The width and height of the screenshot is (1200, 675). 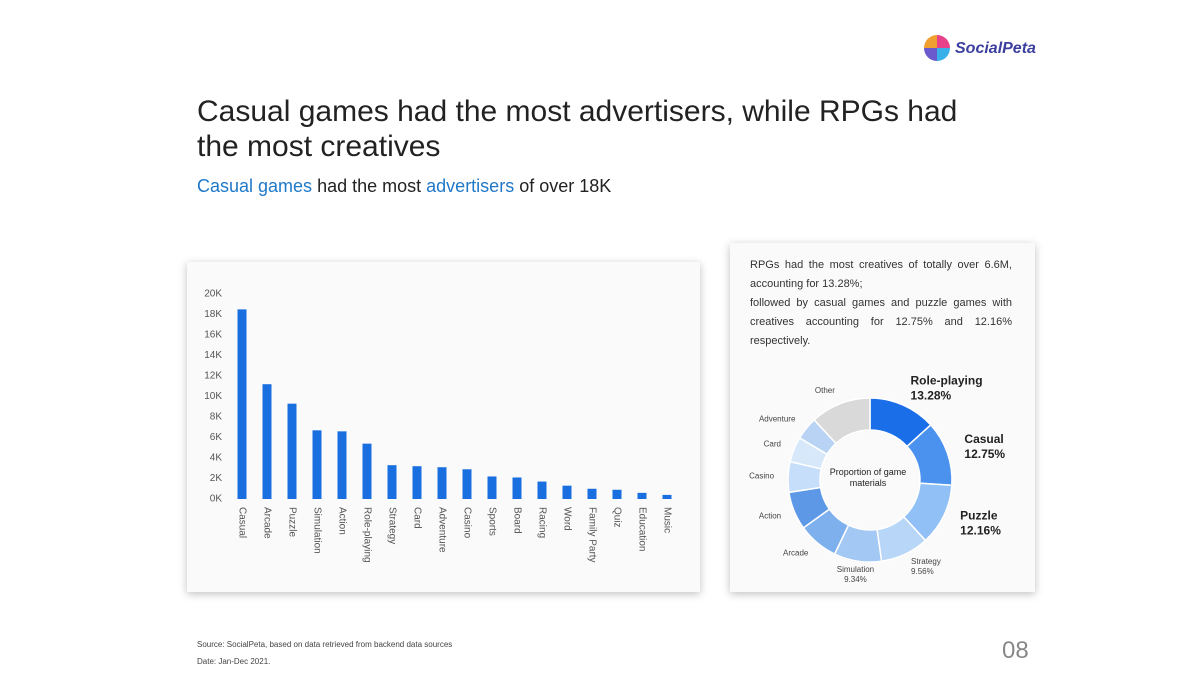 What do you see at coordinates (255, 186) in the screenshot?
I see `subtitle-part: Casual games` at bounding box center [255, 186].